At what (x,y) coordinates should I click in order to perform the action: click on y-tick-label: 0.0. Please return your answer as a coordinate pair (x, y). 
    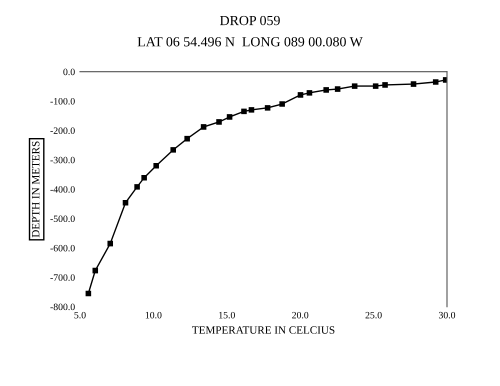
    Looking at the image, I should click on (69, 72).